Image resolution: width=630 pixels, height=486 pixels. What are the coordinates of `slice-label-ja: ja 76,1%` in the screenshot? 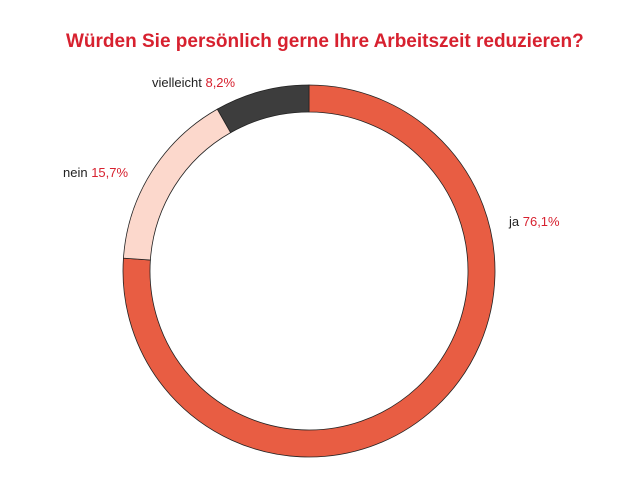 It's located at (534, 221).